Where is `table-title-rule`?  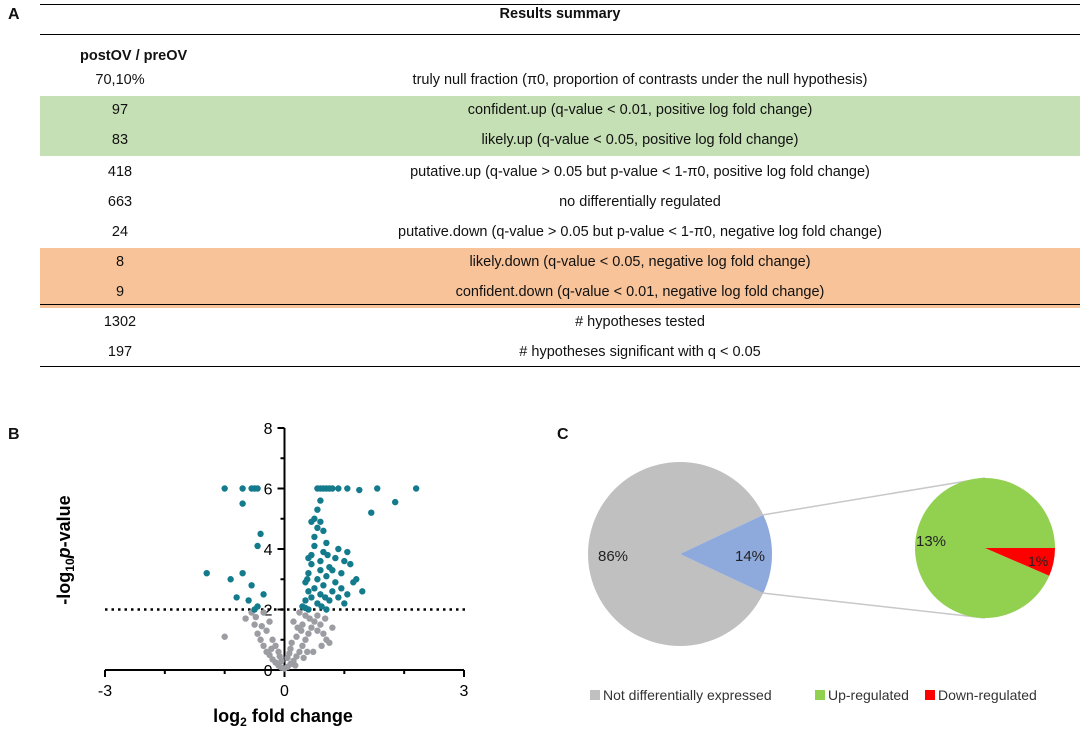
table-title-rule is located at coordinates (560, 34).